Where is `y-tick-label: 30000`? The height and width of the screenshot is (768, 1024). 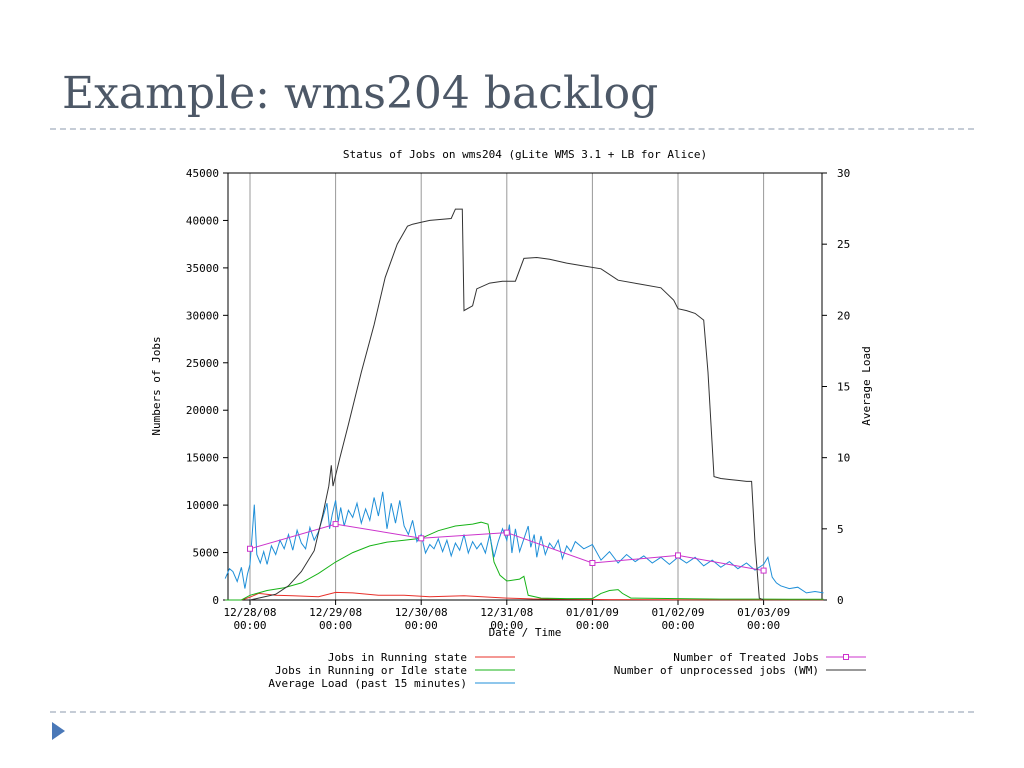
y-tick-label: 30000 is located at coordinates (202, 315).